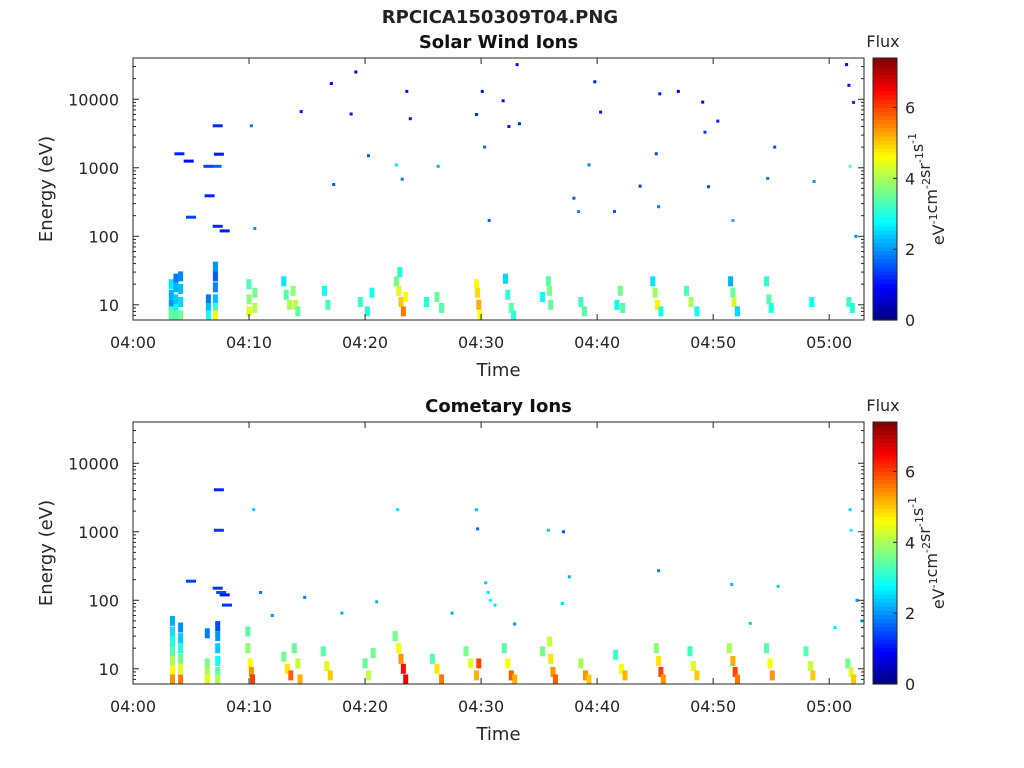 The height and width of the screenshot is (768, 1024). What do you see at coordinates (498, 42) in the screenshot?
I see `panel-title: Solar Wind Ions` at bounding box center [498, 42].